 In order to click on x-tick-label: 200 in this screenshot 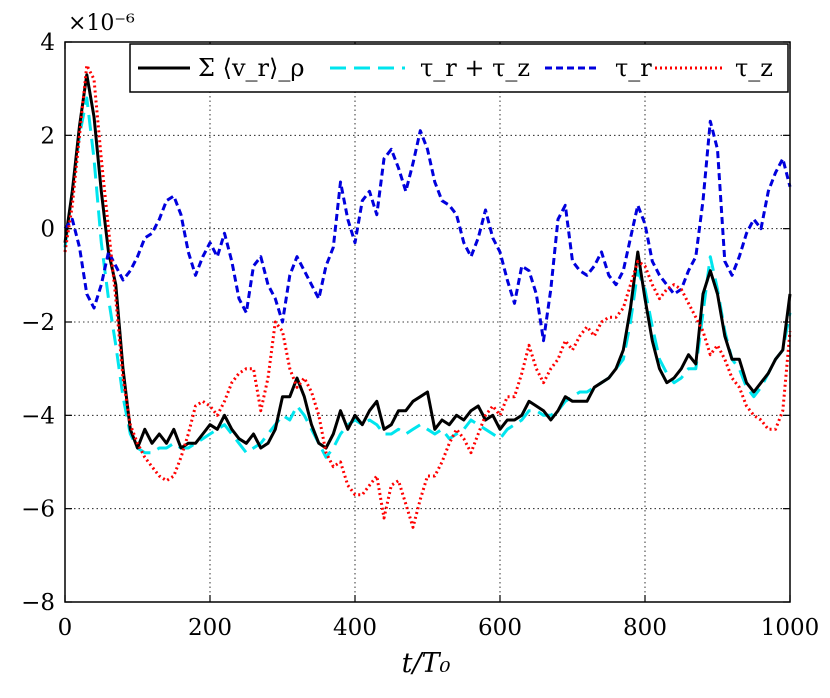, I will do `click(210, 628)`.